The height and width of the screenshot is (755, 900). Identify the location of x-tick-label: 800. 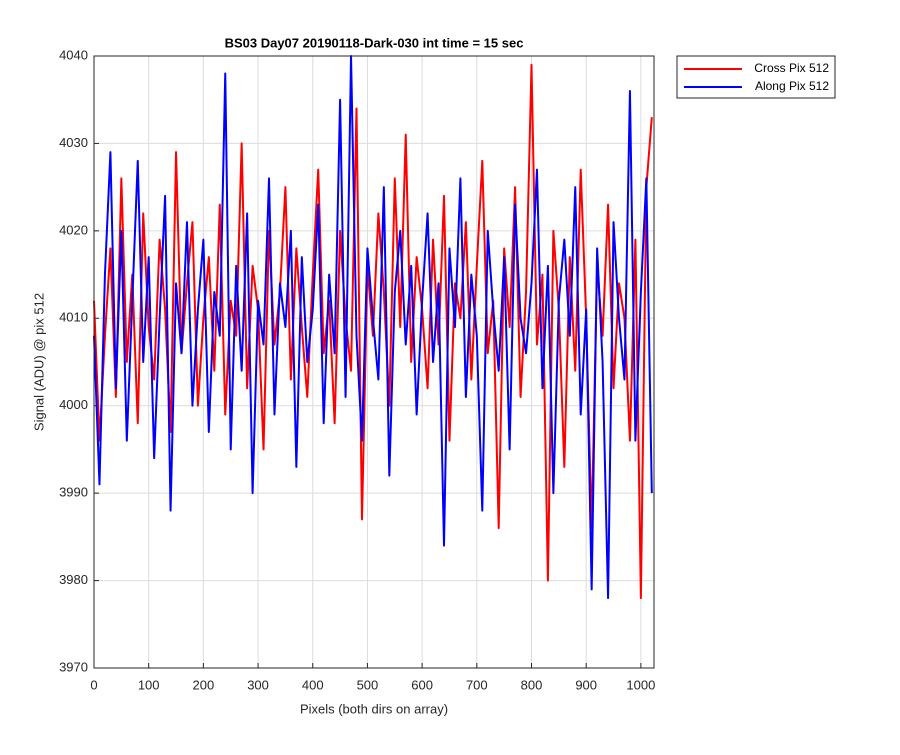
(532, 684).